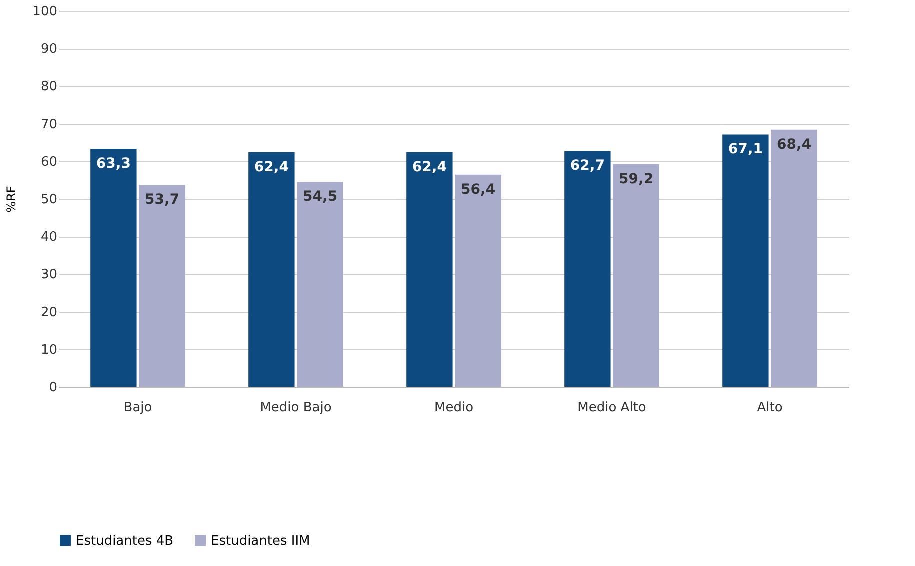 This screenshot has height=566, width=915. Describe the element at coordinates (45, 12) in the screenshot. I see `y-tick-label: 100` at that location.